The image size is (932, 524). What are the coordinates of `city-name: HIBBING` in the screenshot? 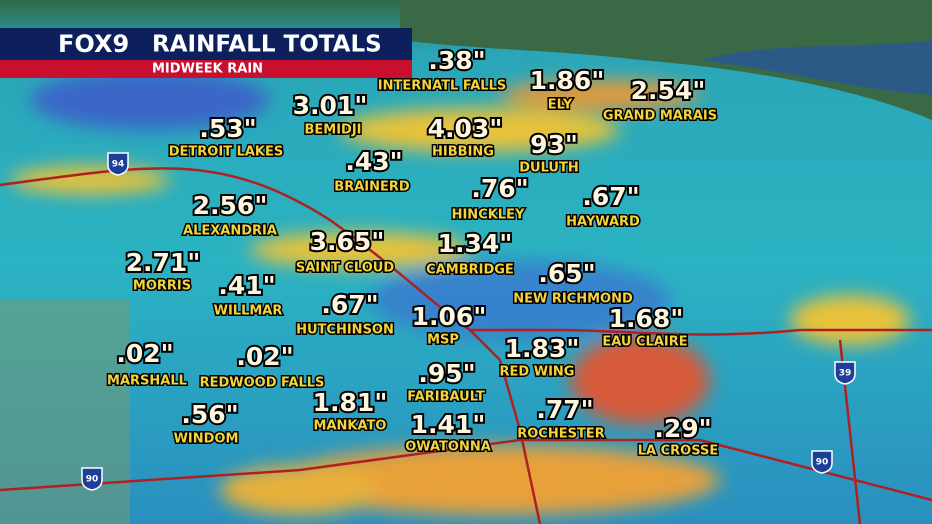 It's located at (463, 152).